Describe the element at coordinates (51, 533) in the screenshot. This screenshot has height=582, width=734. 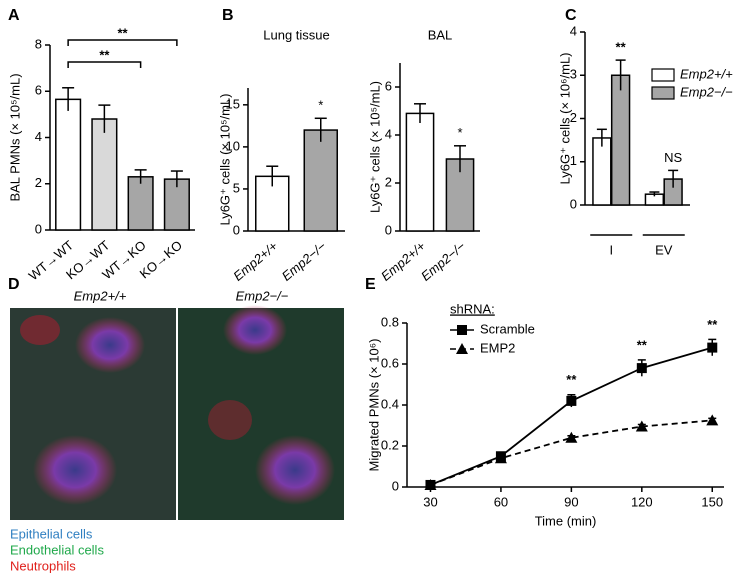
I see `image-legend: Epithelial cells` at that location.